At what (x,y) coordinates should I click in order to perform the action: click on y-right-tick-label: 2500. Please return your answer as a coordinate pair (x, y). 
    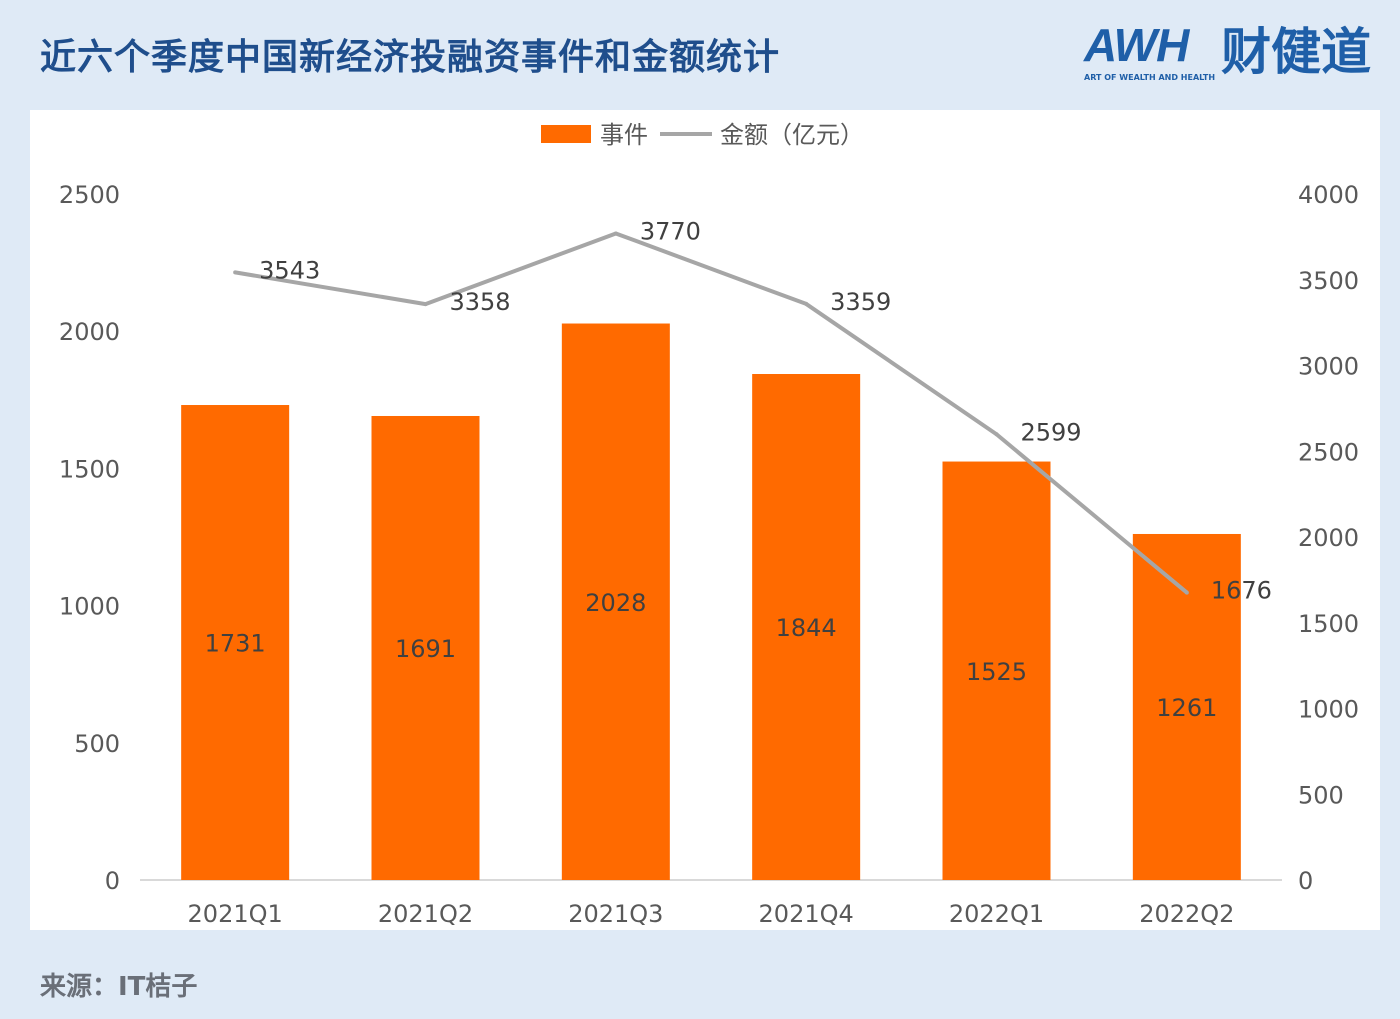
    Looking at the image, I should click on (1328, 452).